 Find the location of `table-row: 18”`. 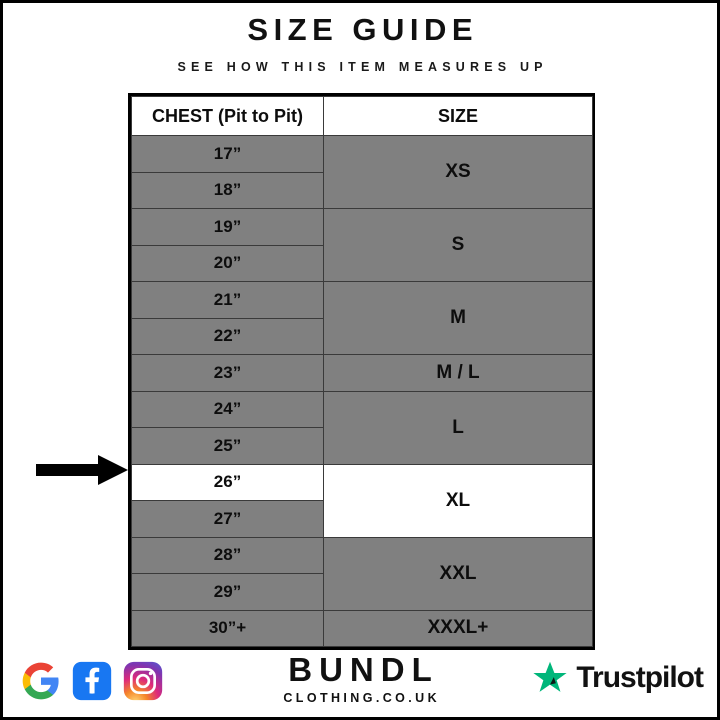

table-row: 18” is located at coordinates (362, 190).